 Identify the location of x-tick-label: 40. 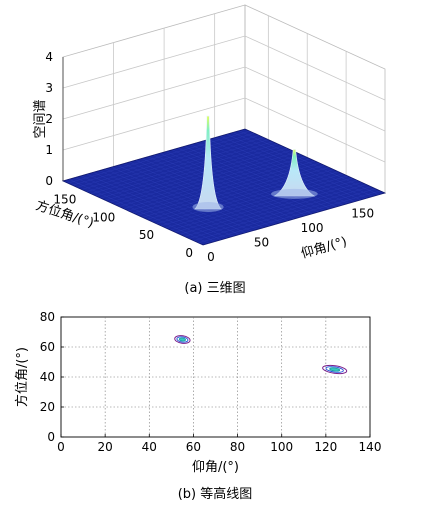
(149, 447).